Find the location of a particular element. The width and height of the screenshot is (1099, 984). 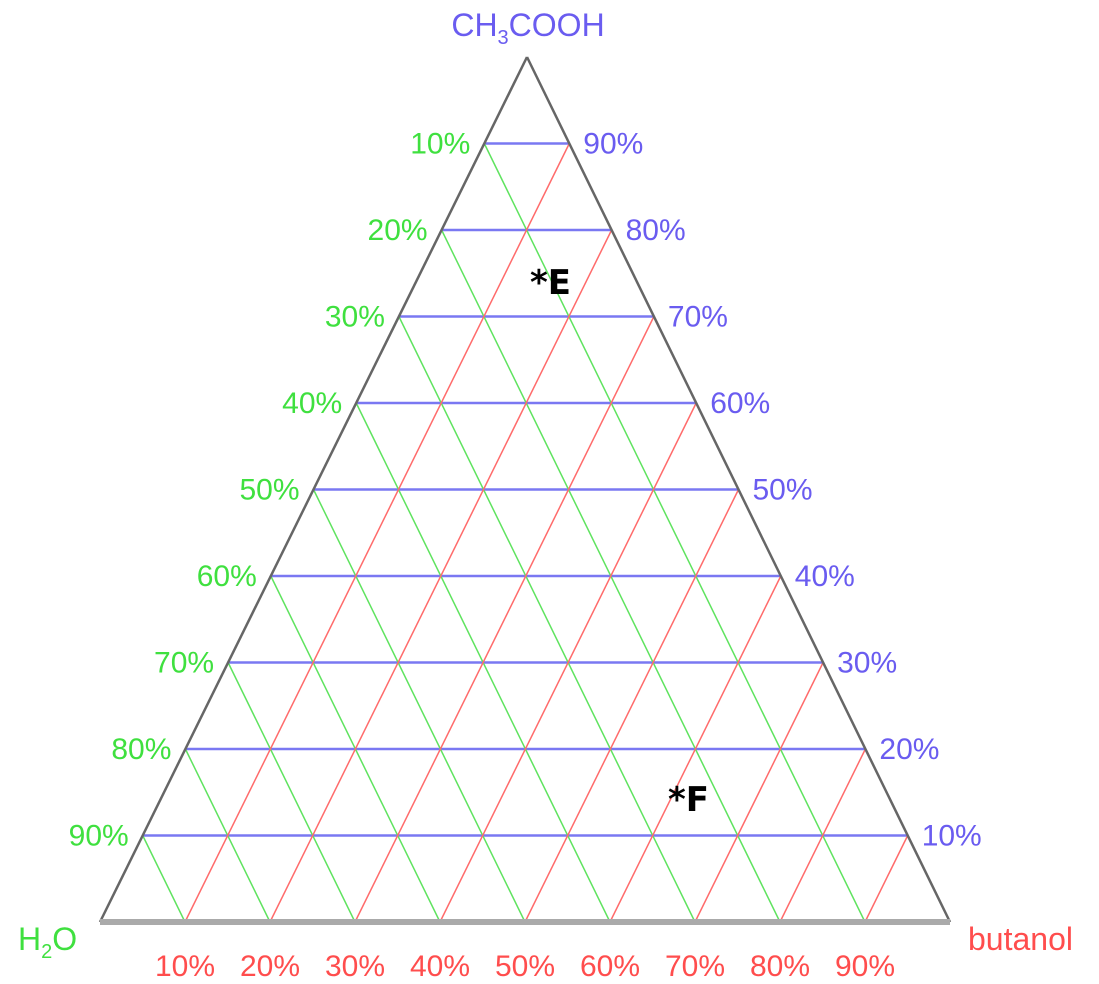

butanol-tick-label: 70% is located at coordinates (695, 966).